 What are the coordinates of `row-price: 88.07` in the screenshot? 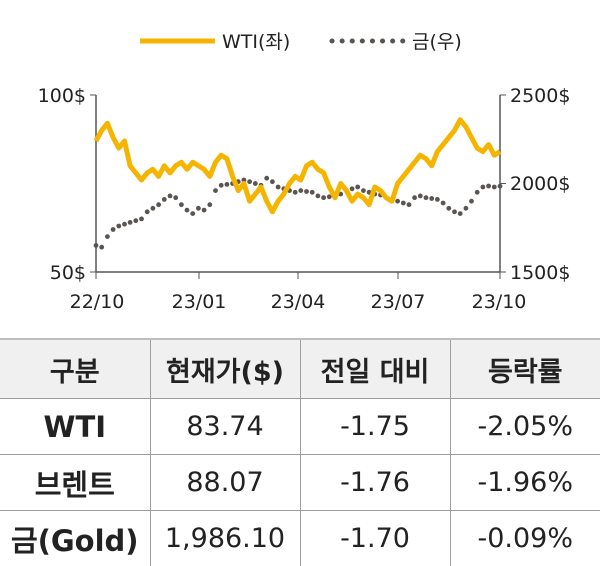 It's located at (225, 483).